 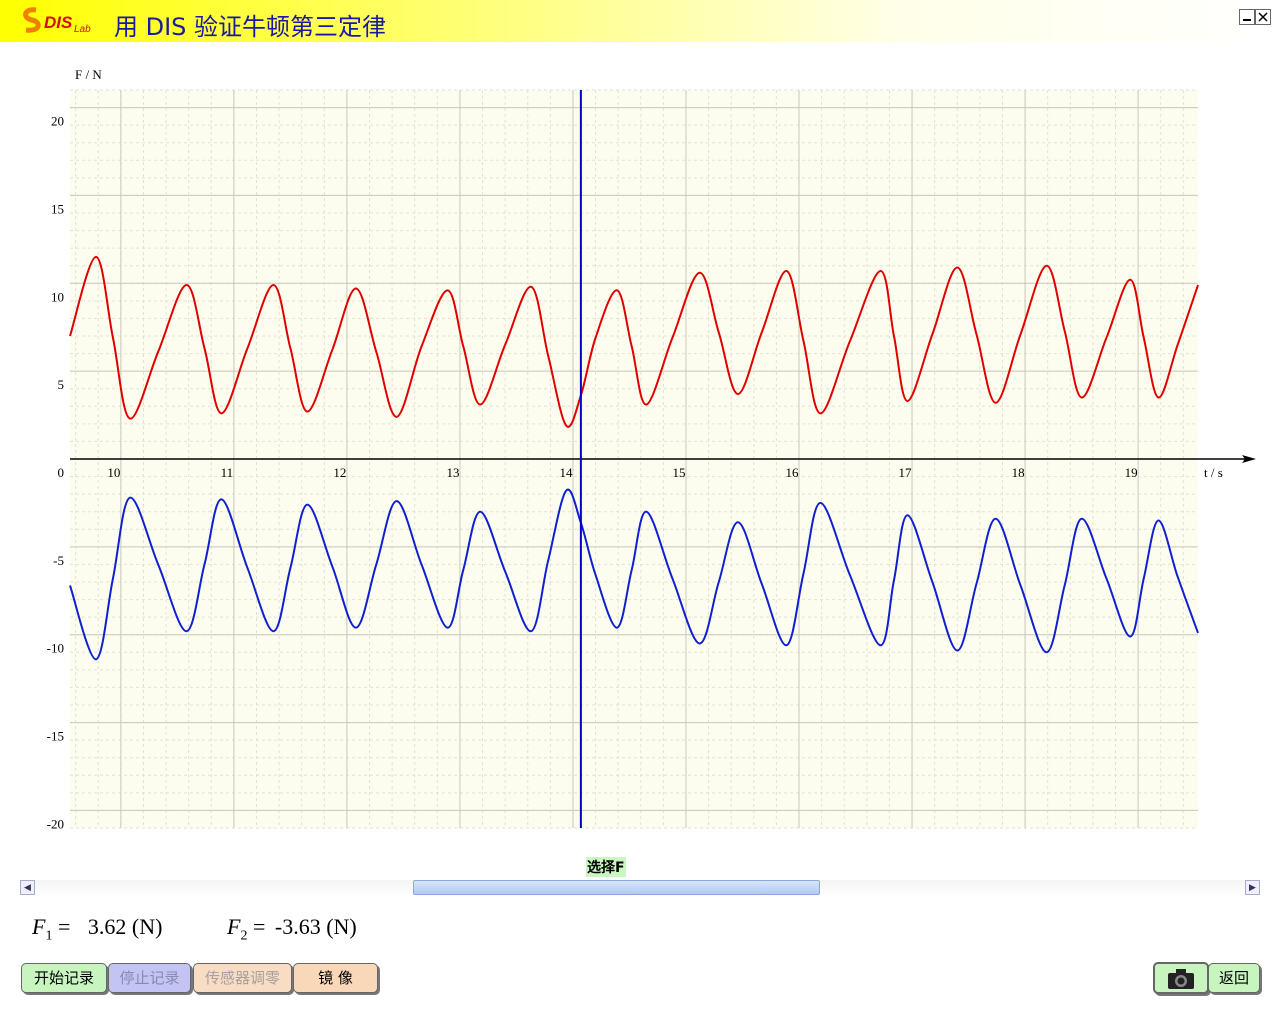 I want to click on x-tick-label: 13, so click(x=452, y=472).